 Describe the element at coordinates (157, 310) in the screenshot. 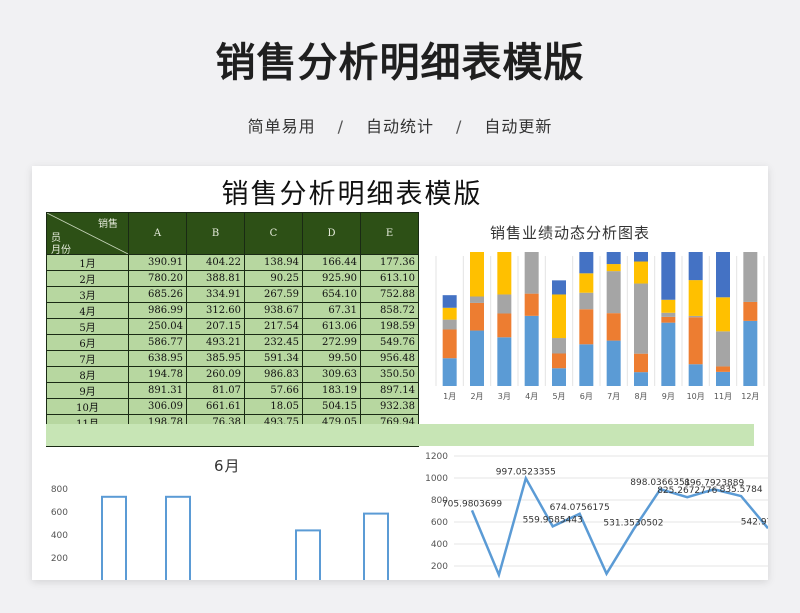

I see `value-cell: 986.99` at that location.